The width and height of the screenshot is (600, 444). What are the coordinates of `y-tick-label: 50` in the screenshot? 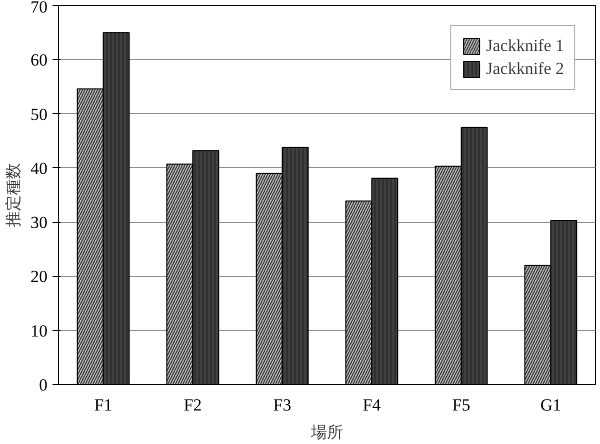 It's located at (39, 114).